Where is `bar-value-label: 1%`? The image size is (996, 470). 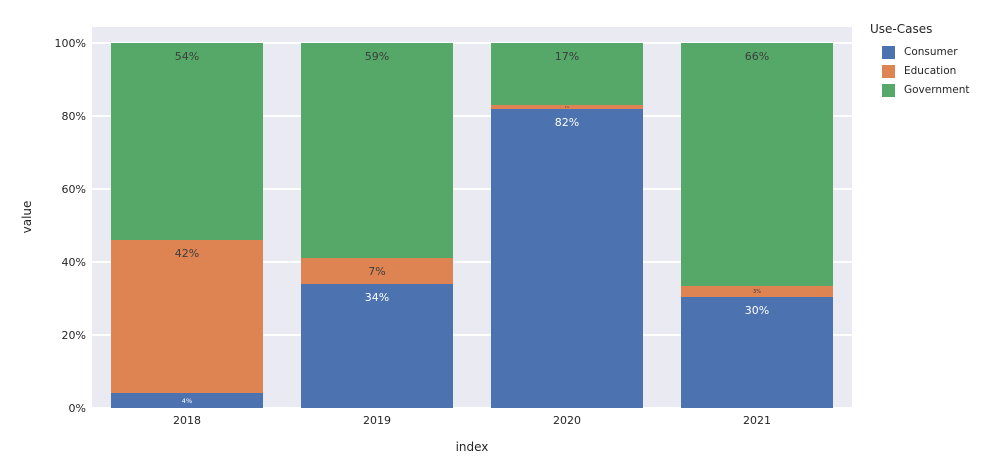 bar-value-label: 1% is located at coordinates (567, 106).